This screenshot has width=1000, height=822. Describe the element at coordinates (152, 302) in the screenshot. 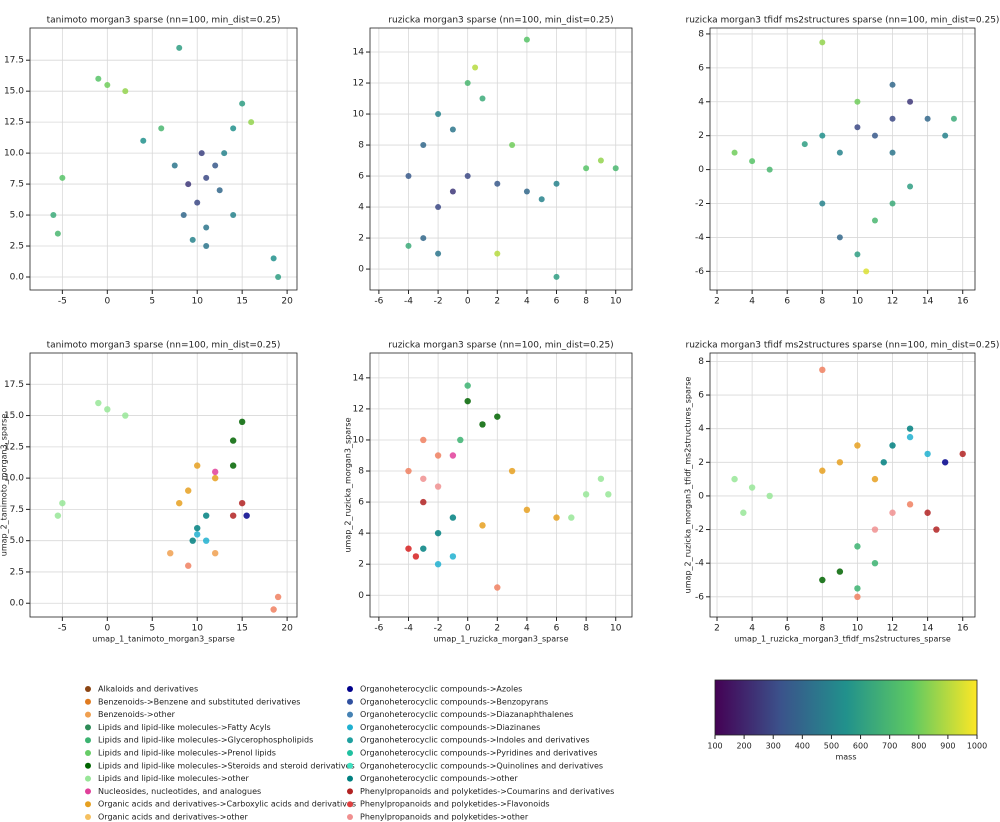

I see `x-tick-label: 5` at that location.